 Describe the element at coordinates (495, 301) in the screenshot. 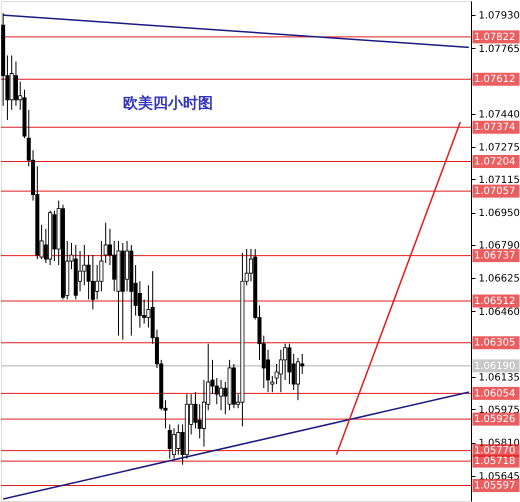

I see `ref-line-label: 1.06512` at that location.